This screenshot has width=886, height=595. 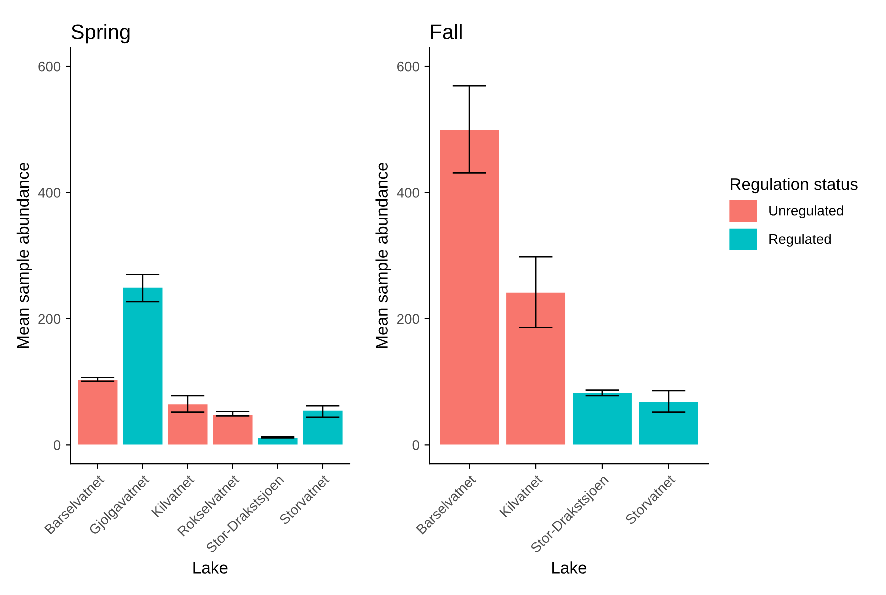 I want to click on chart-title: Fall, so click(x=446, y=32).